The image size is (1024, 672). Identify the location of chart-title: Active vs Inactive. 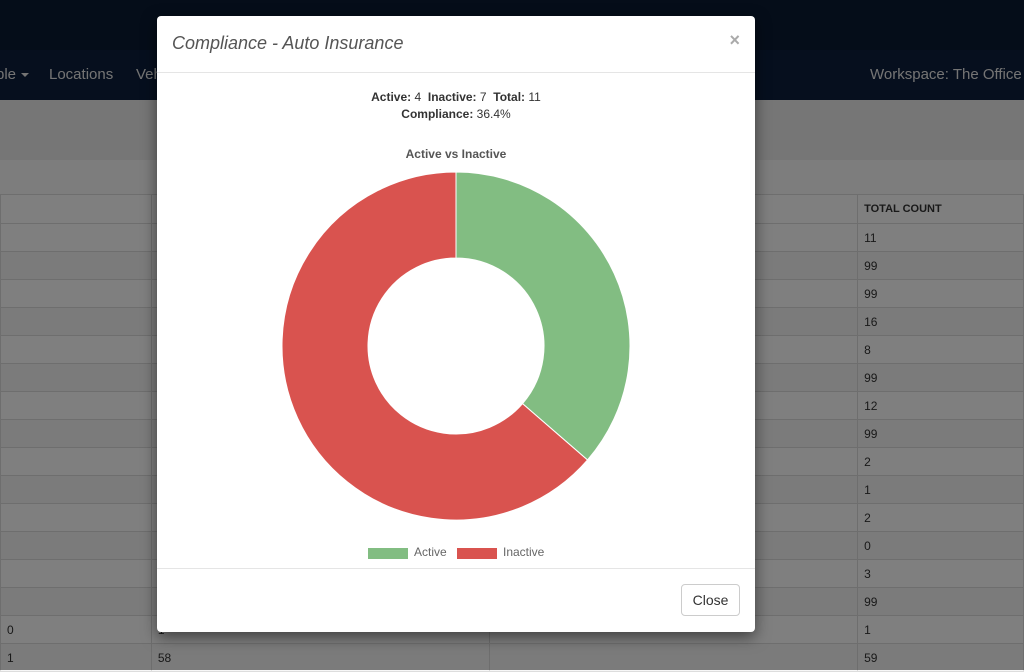
(456, 154).